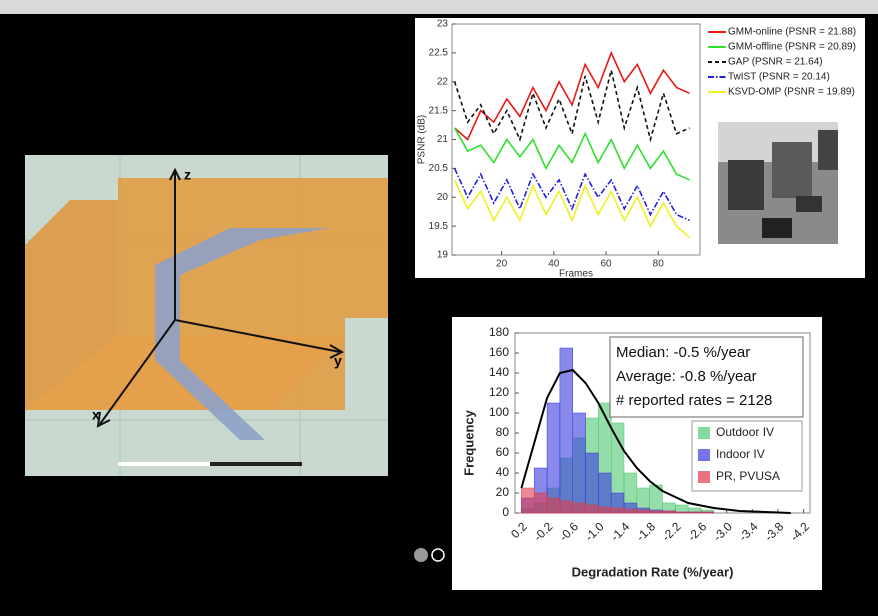 This screenshot has height=616, width=878. Describe the element at coordinates (775, 62) in the screenshot. I see `legend-label: GAP (PSNR = 21.64)` at that location.